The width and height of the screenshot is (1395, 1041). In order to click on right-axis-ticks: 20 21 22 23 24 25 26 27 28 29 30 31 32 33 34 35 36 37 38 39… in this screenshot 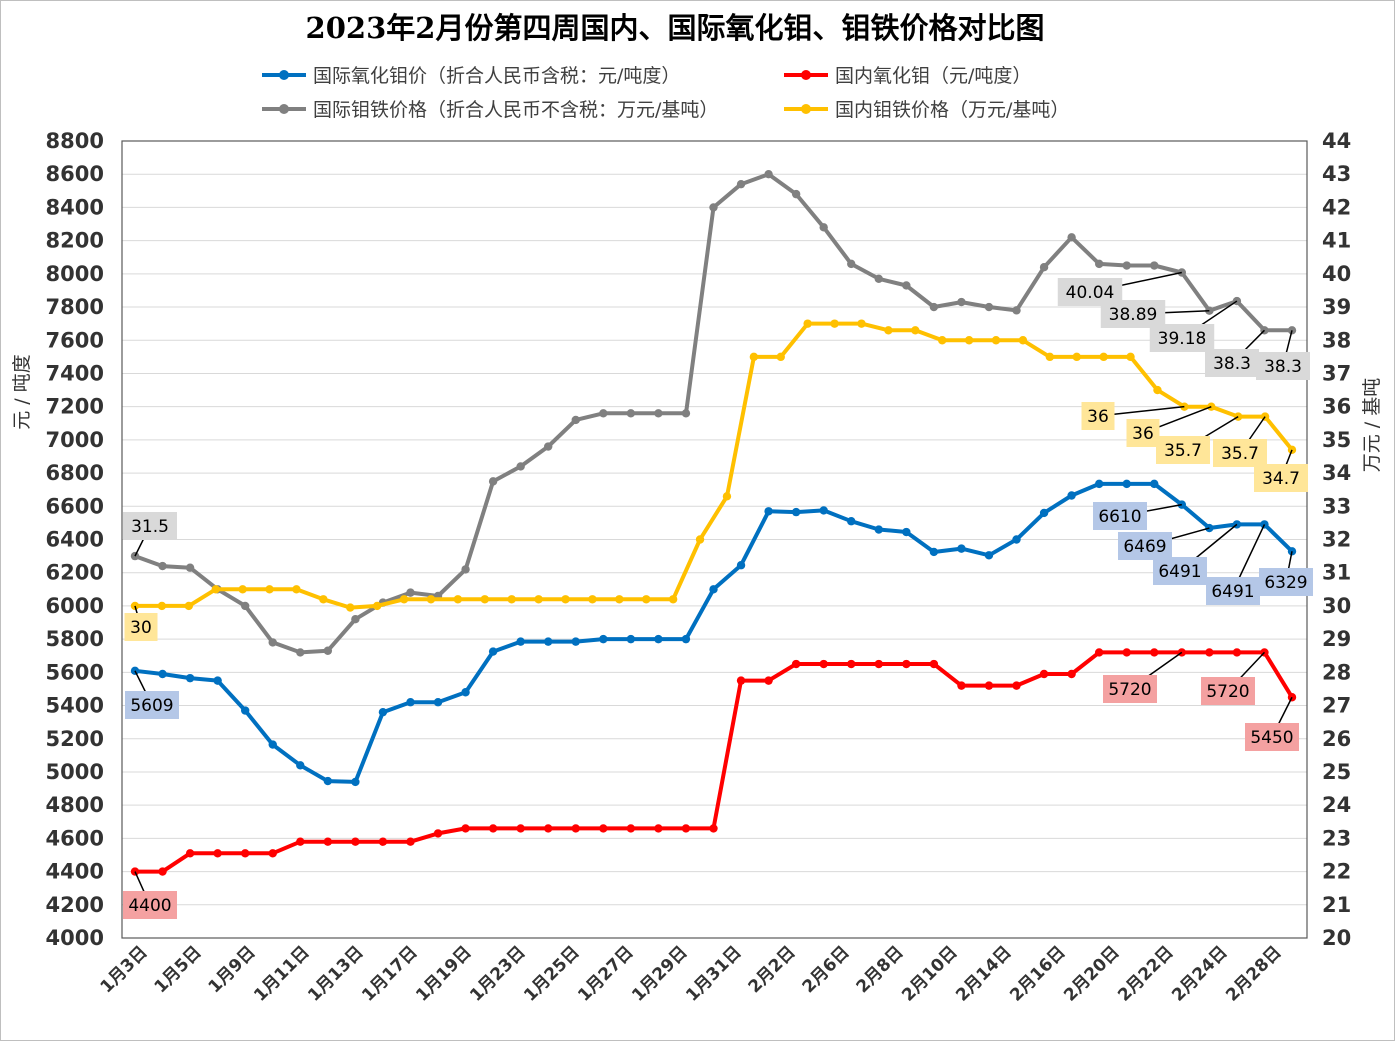, I will do `click(1336, 539)`.